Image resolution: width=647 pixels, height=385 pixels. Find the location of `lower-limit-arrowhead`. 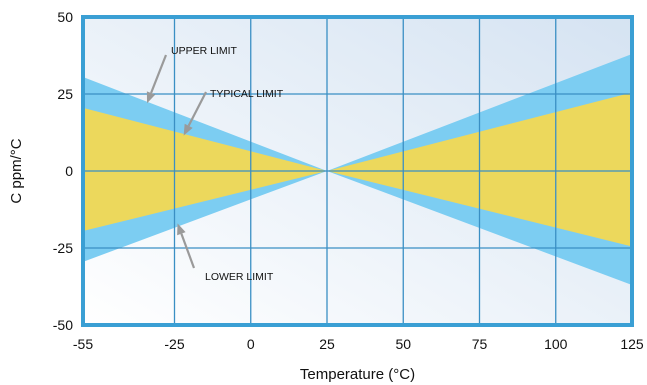

lower-limit-arrowhead is located at coordinates (181, 229).